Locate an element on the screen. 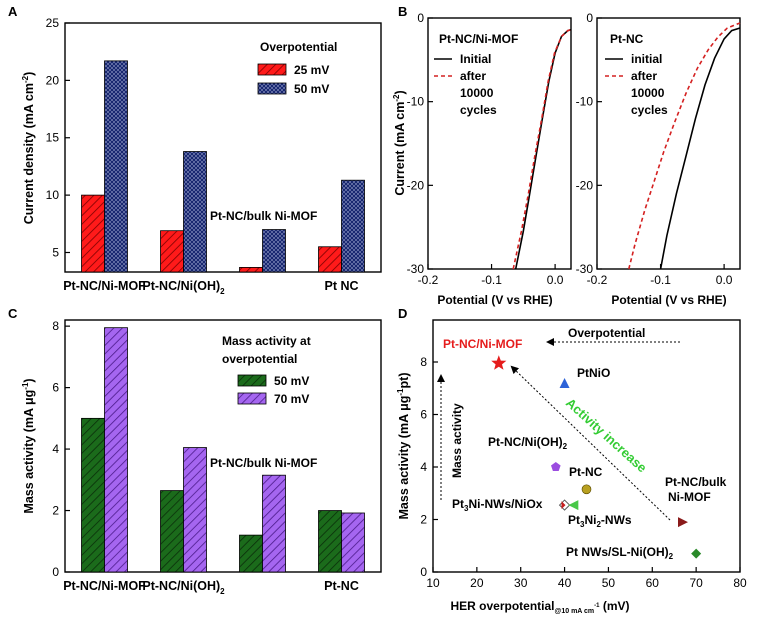  panel-b-left-x-tick-label: -0.2 is located at coordinates (428, 280).